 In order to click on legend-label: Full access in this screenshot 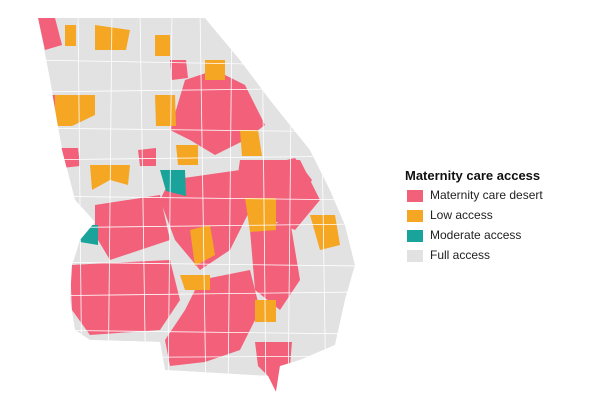, I will do `click(460, 255)`.